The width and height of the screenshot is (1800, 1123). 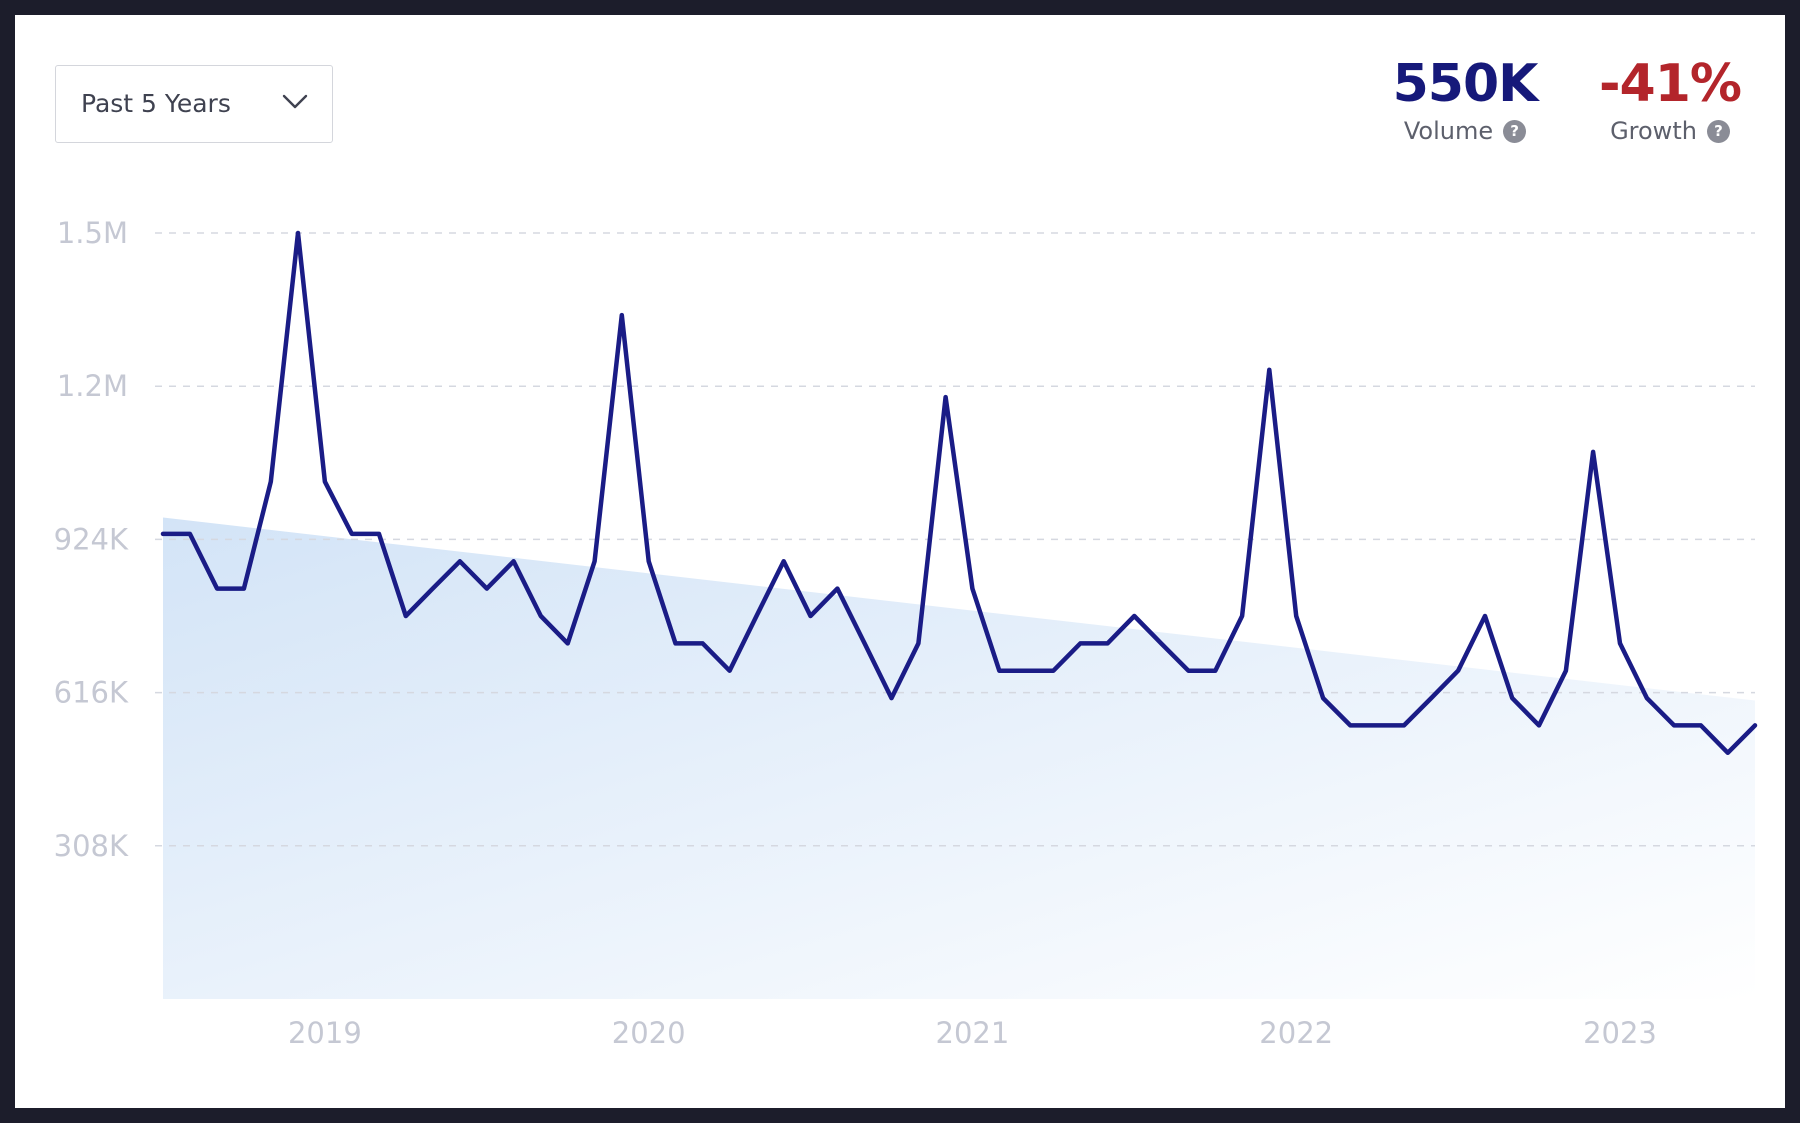 I want to click on growth-stat: -41% Growth ?, so click(x=1670, y=99).